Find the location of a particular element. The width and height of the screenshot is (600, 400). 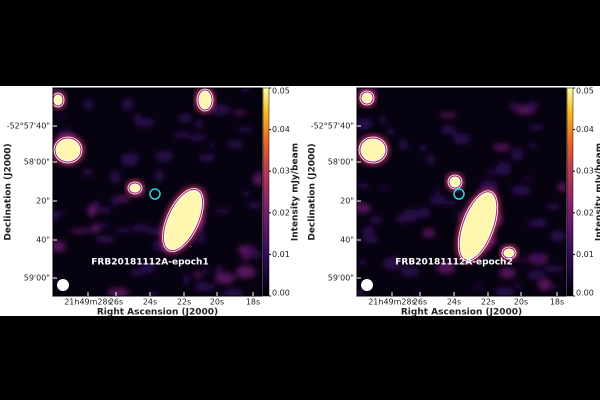

x-tick-label: 22s is located at coordinates (488, 302).